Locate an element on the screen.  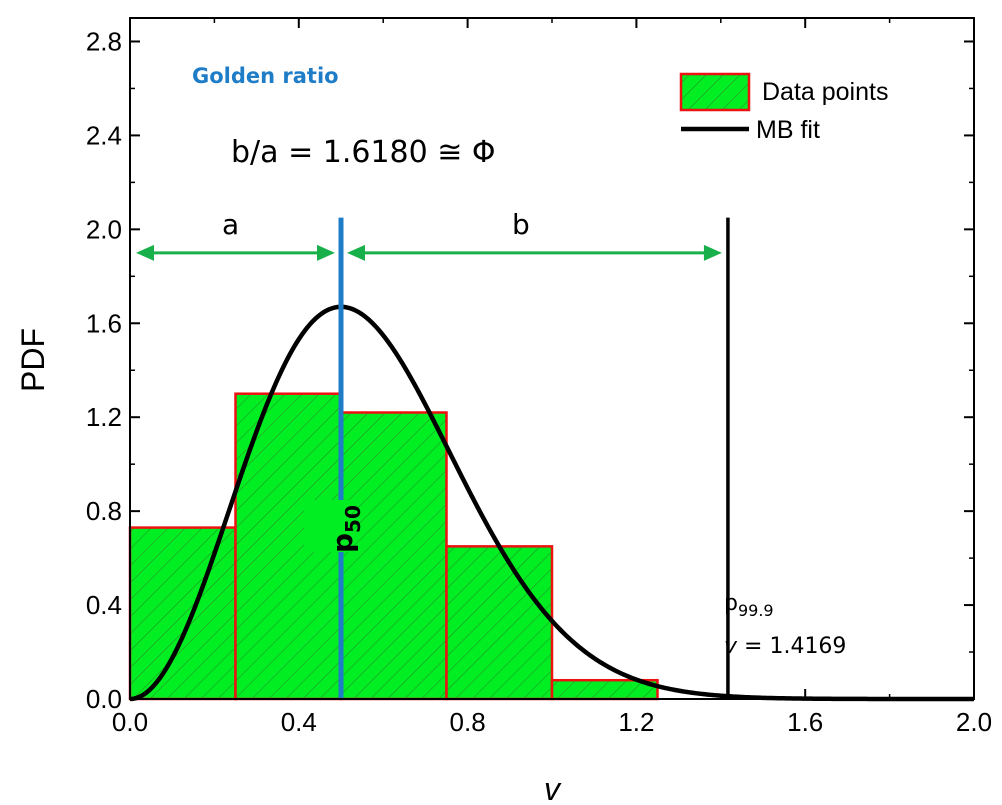
x-tick-label: 0.0 is located at coordinates (130, 722).